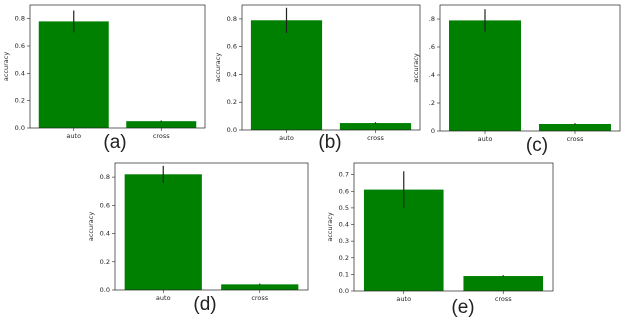  What do you see at coordinates (537, 145) in the screenshot?
I see `panel-label: (c)` at bounding box center [537, 145].